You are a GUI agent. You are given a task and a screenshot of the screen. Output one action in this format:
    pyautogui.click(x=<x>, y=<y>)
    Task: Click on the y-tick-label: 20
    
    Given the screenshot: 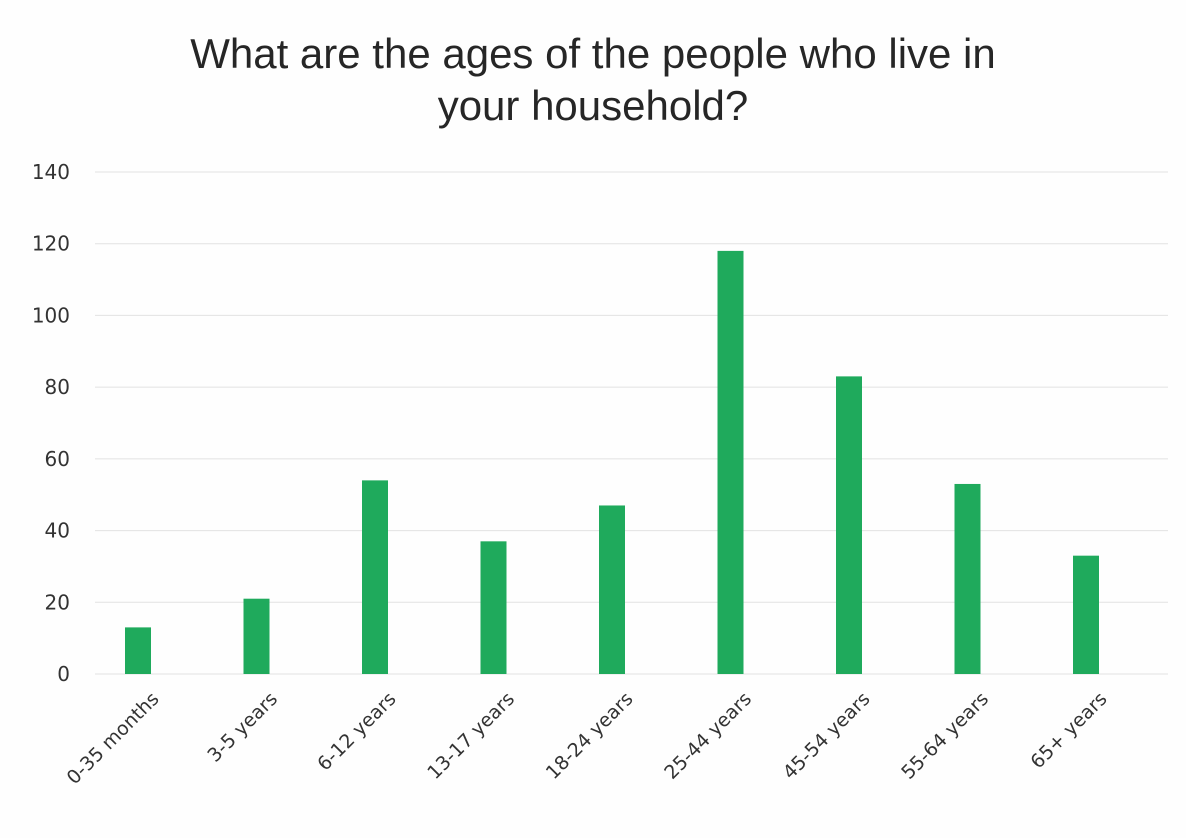 What is the action you would take?
    pyautogui.click(x=57, y=602)
    